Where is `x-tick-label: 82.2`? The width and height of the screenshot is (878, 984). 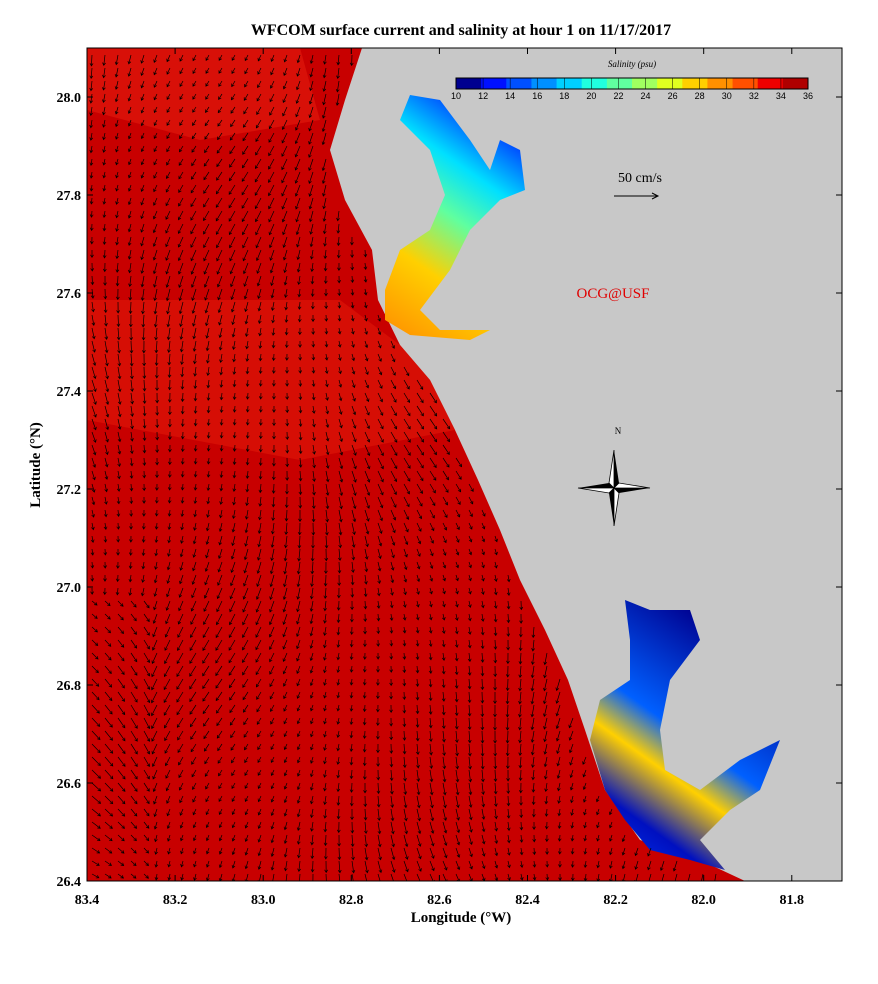 x-tick-label: 82.2 is located at coordinates (615, 900).